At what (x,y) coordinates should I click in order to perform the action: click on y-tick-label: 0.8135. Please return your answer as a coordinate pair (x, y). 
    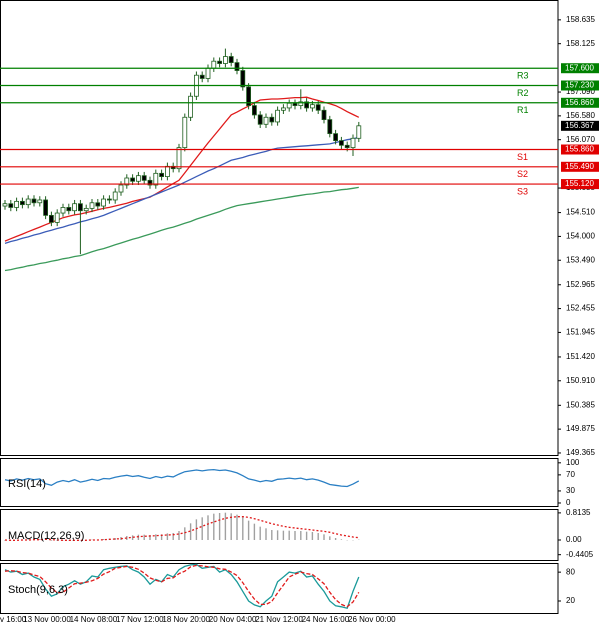
    Looking at the image, I should click on (578, 512).